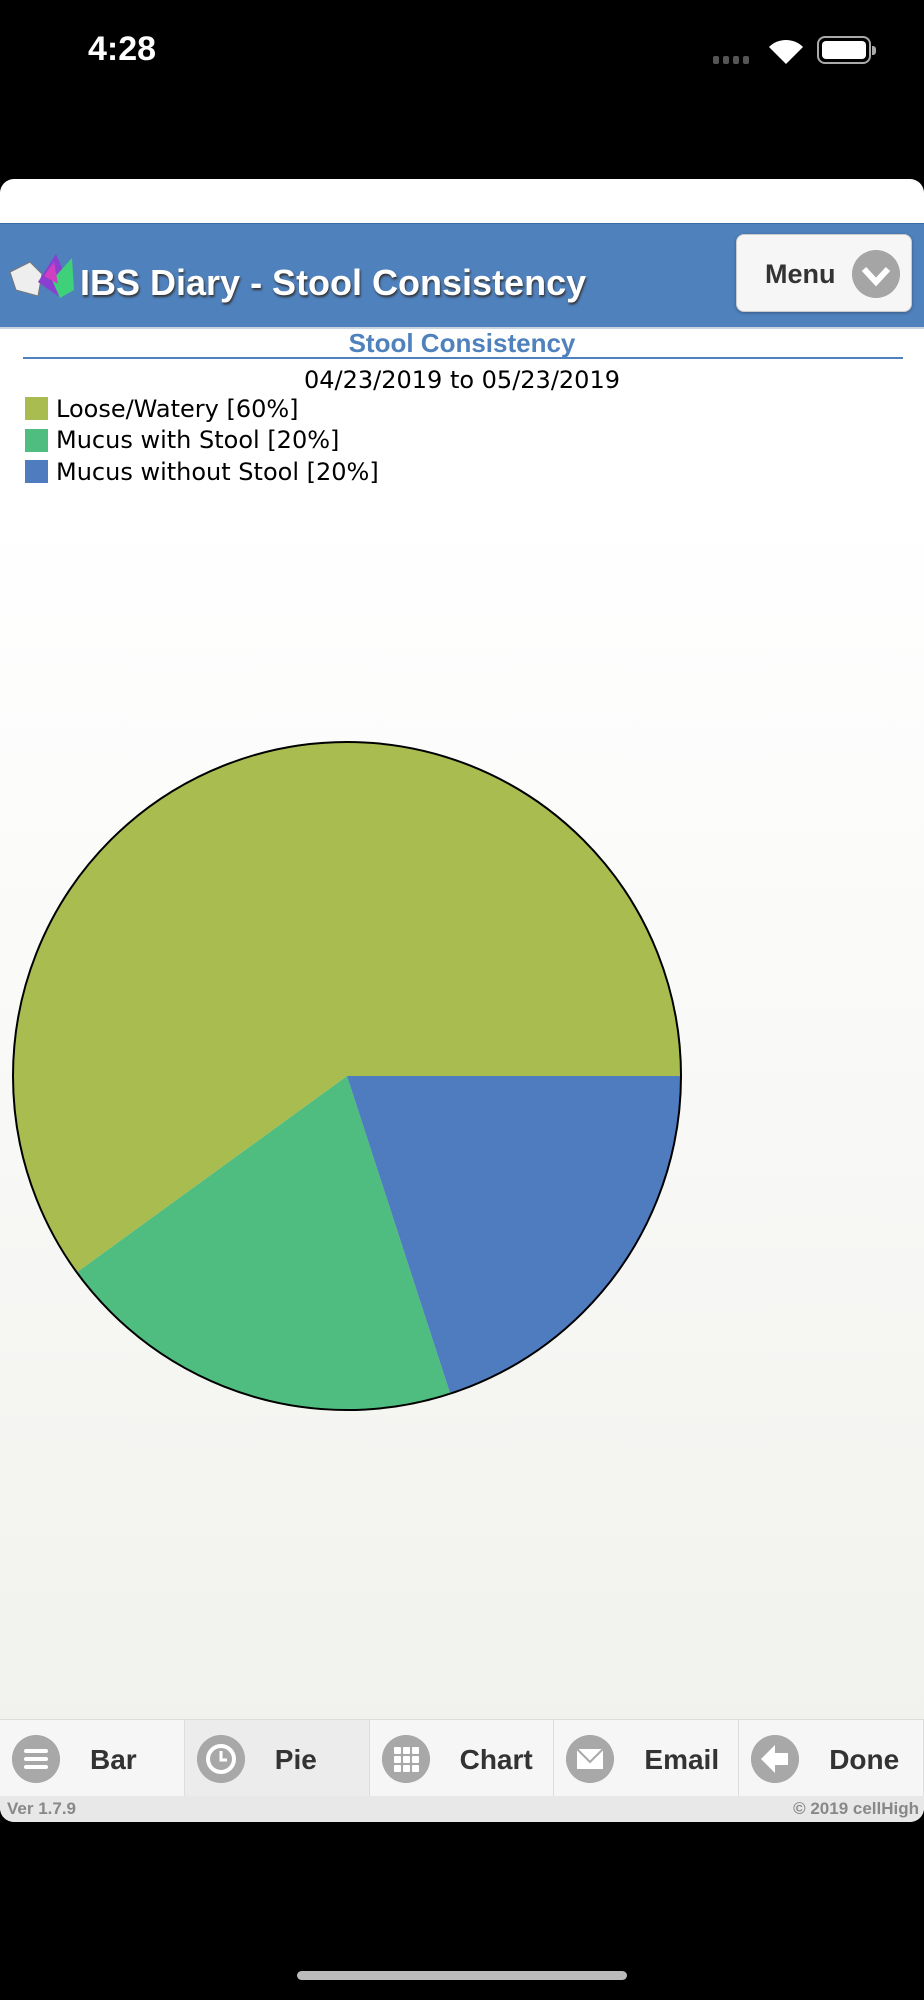  What do you see at coordinates (682, 1759) in the screenshot?
I see `tab-label: Email` at bounding box center [682, 1759].